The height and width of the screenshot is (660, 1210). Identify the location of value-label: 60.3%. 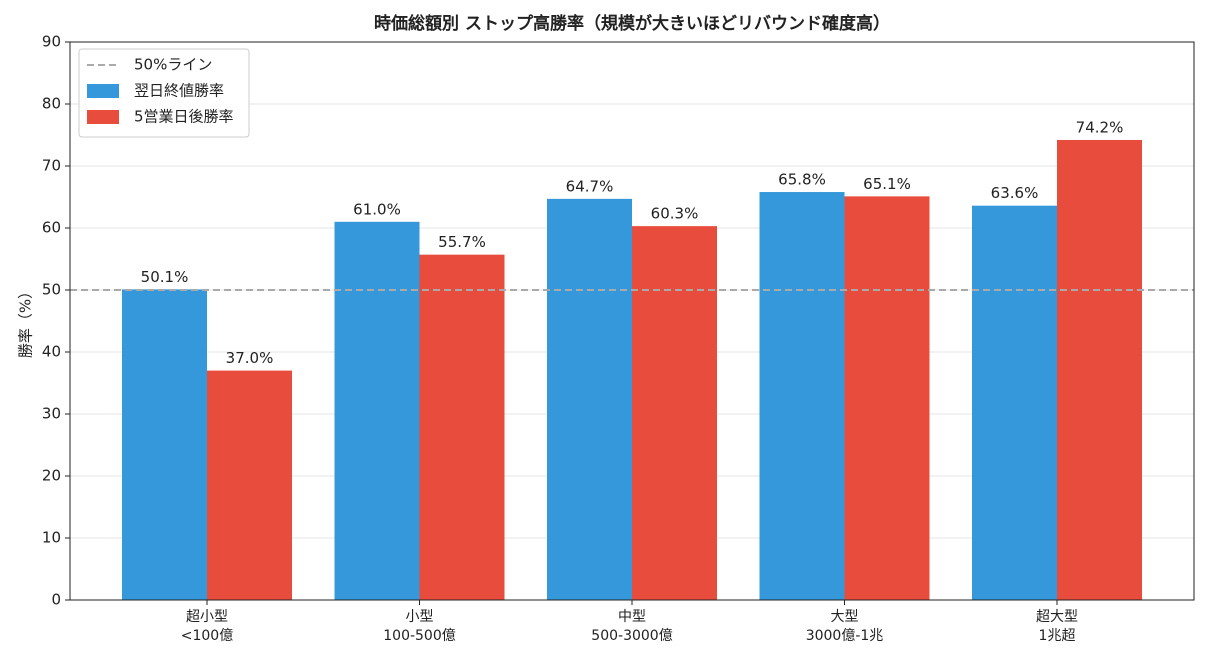
(675, 214).